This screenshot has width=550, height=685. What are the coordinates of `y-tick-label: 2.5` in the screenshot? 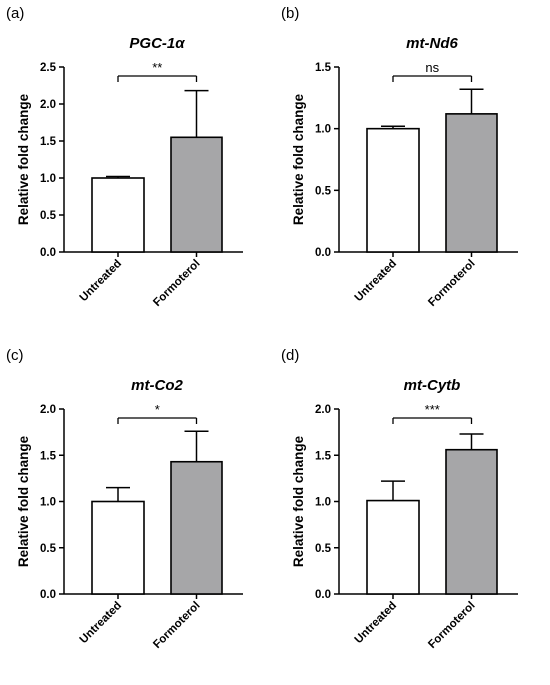 It's located at (48, 68).